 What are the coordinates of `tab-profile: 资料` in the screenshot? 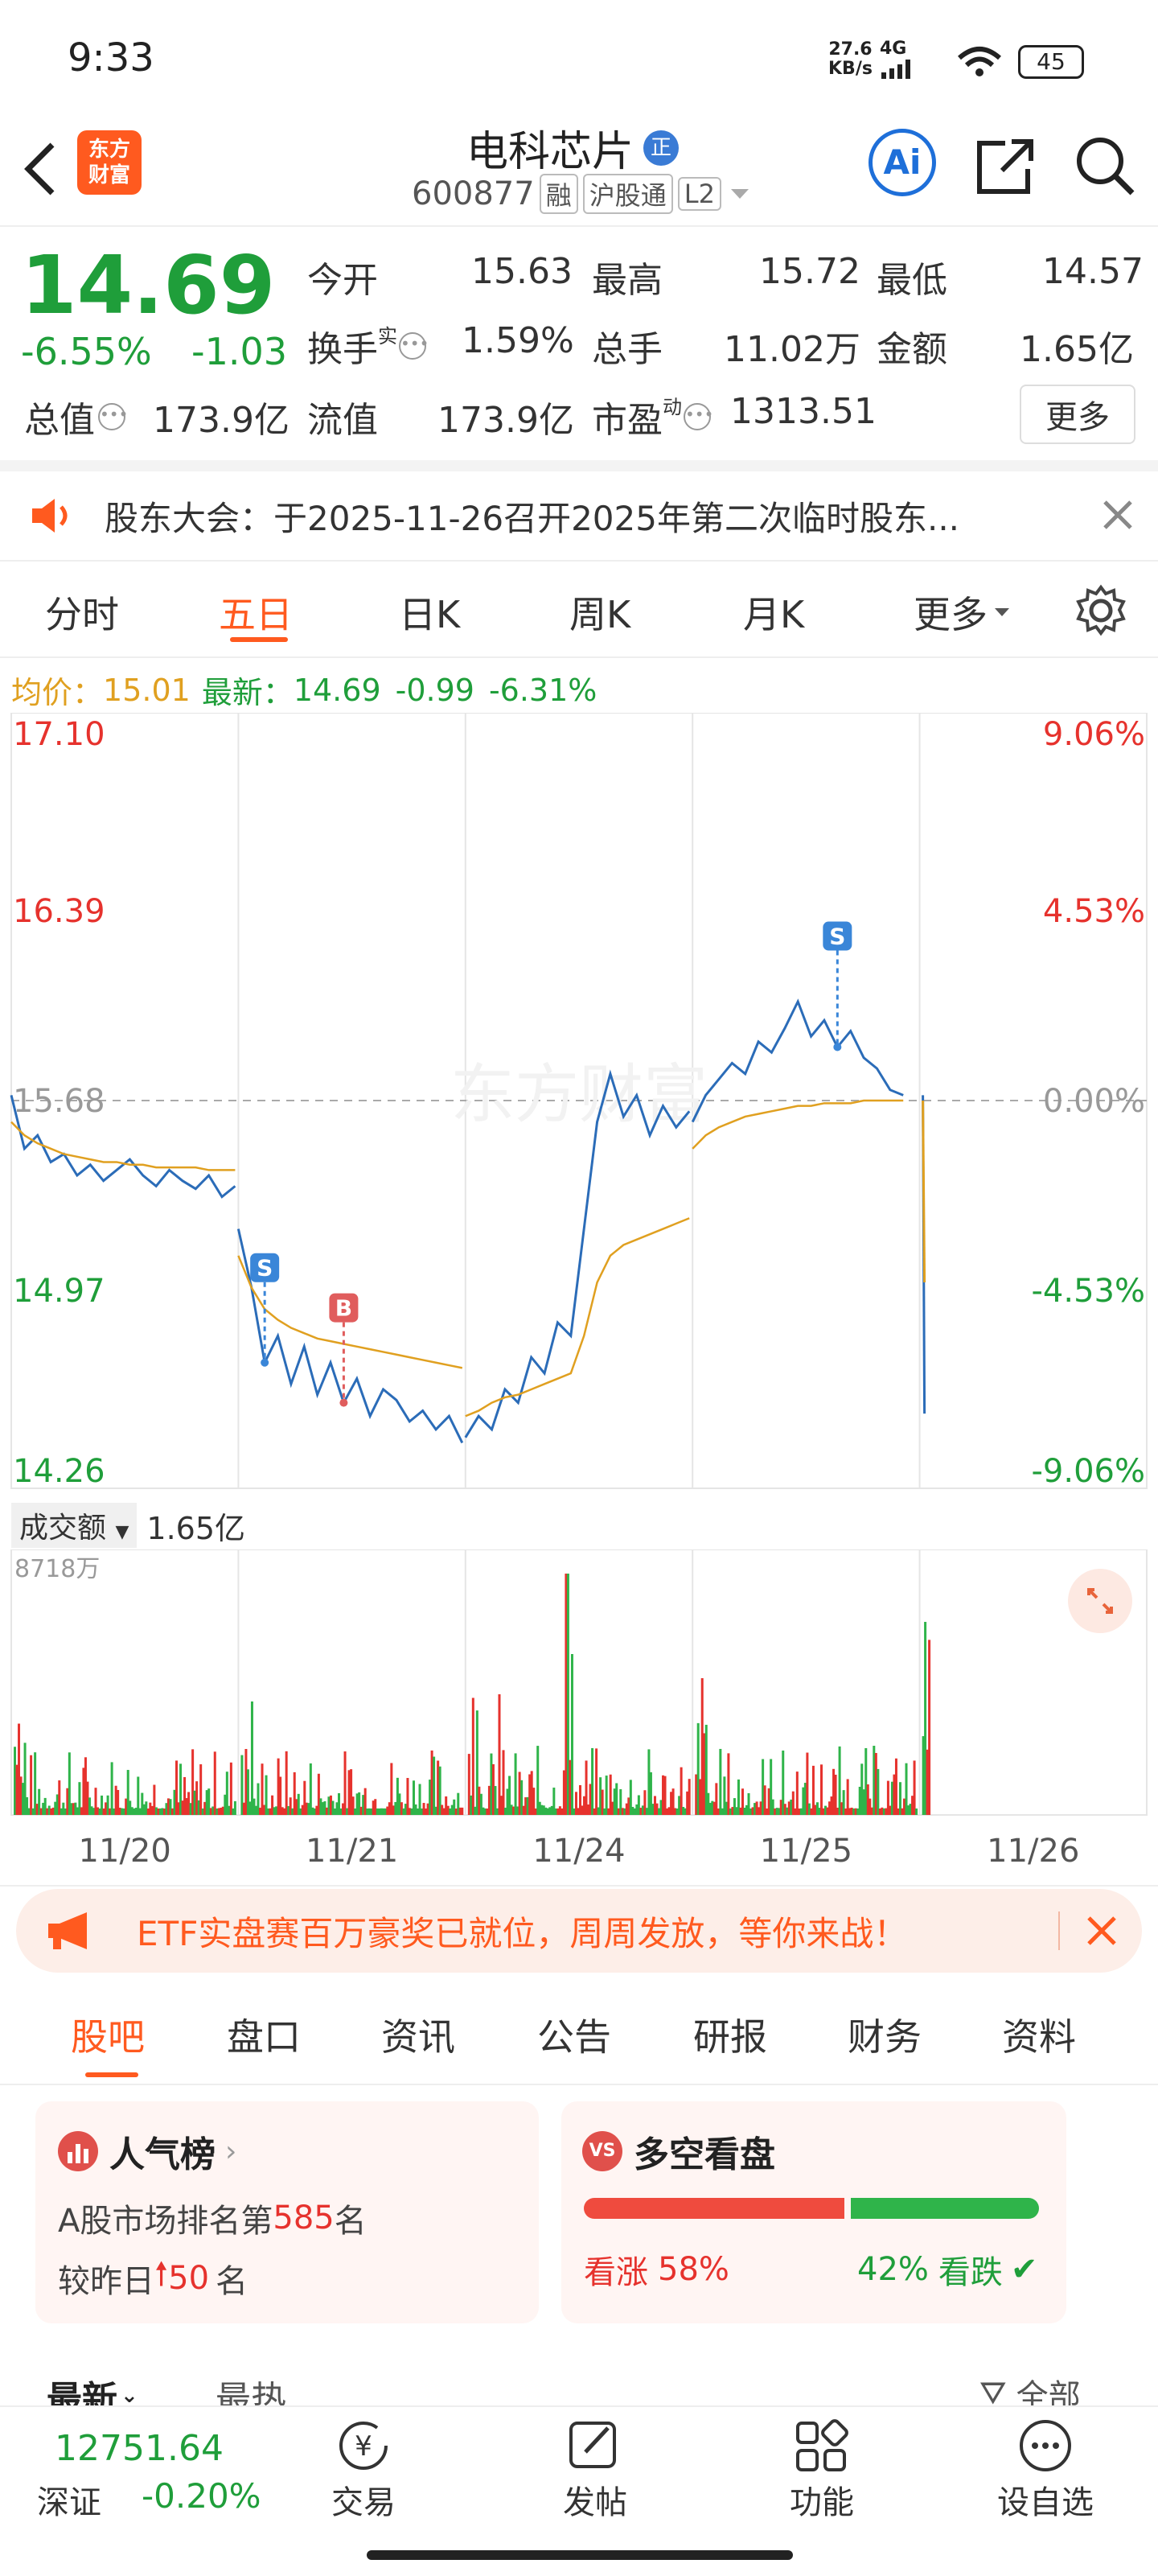 It's located at (1039, 2037).